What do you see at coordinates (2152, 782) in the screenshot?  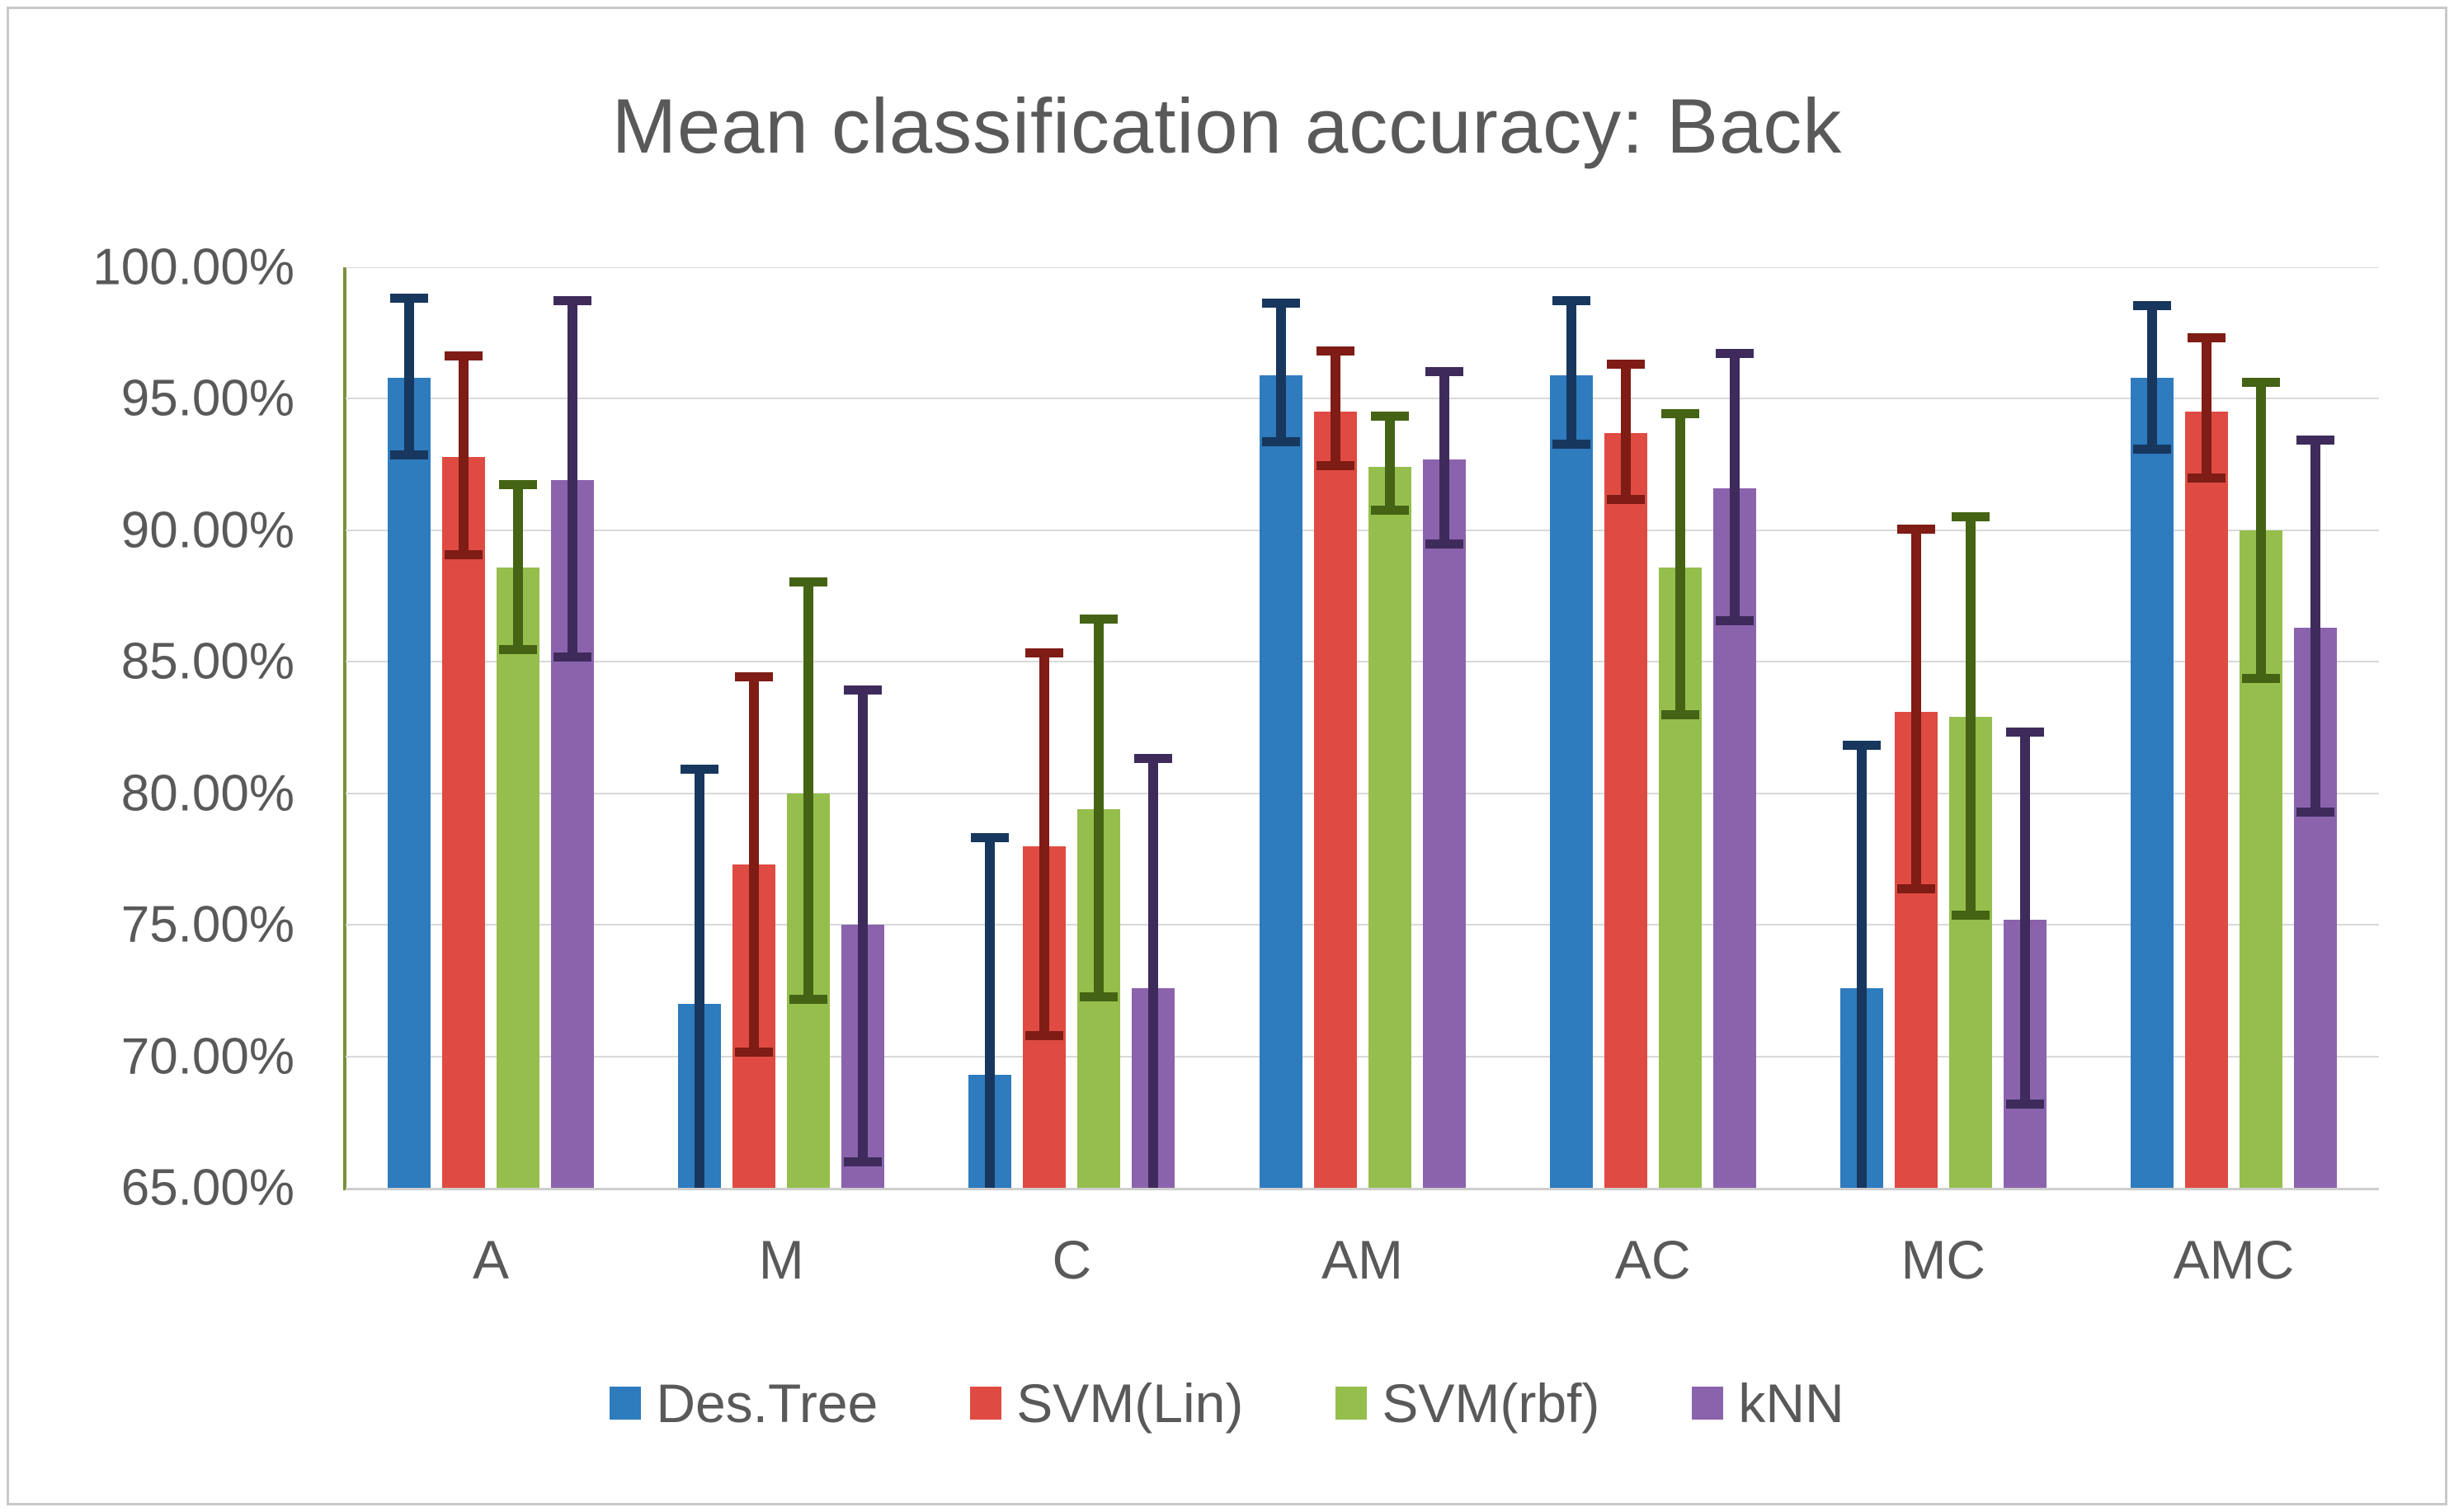 I see `bar-des-tree-amc` at bounding box center [2152, 782].